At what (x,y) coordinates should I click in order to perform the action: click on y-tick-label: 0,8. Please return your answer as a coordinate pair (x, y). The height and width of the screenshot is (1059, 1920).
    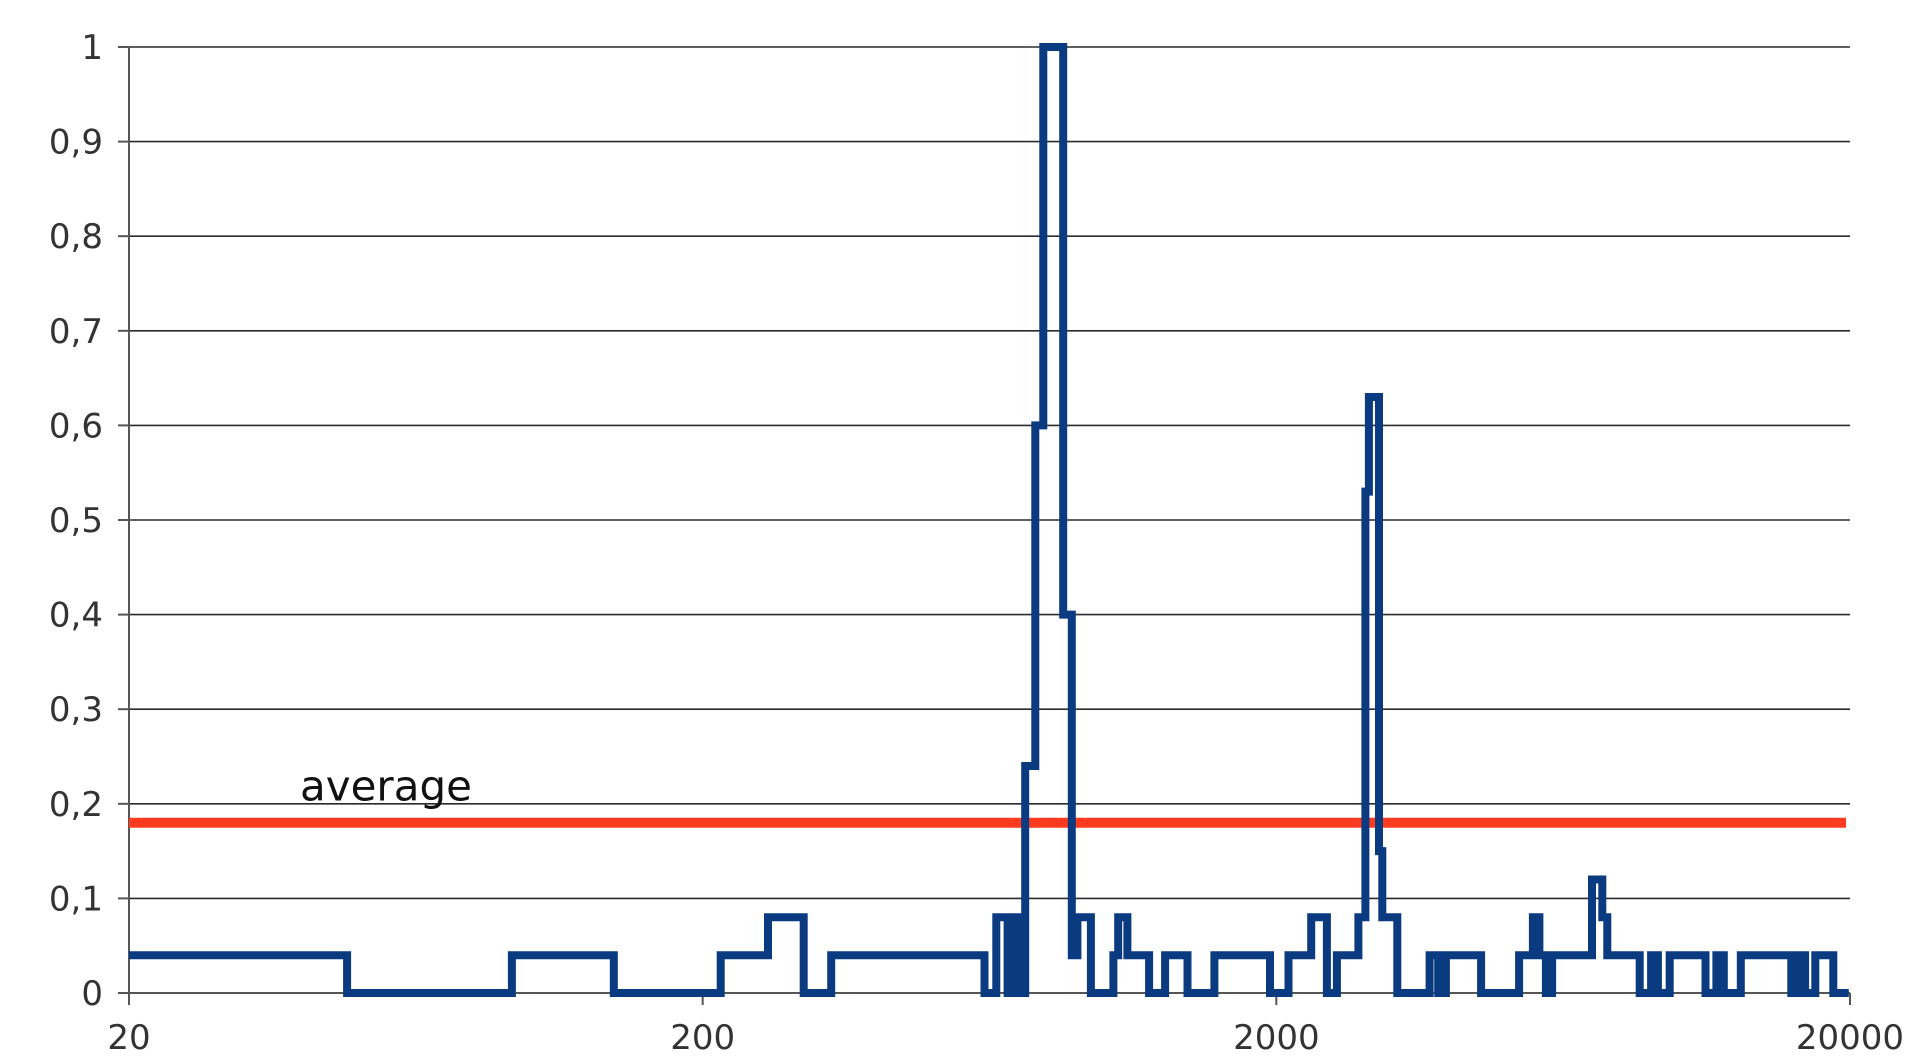
    Looking at the image, I should click on (76, 237).